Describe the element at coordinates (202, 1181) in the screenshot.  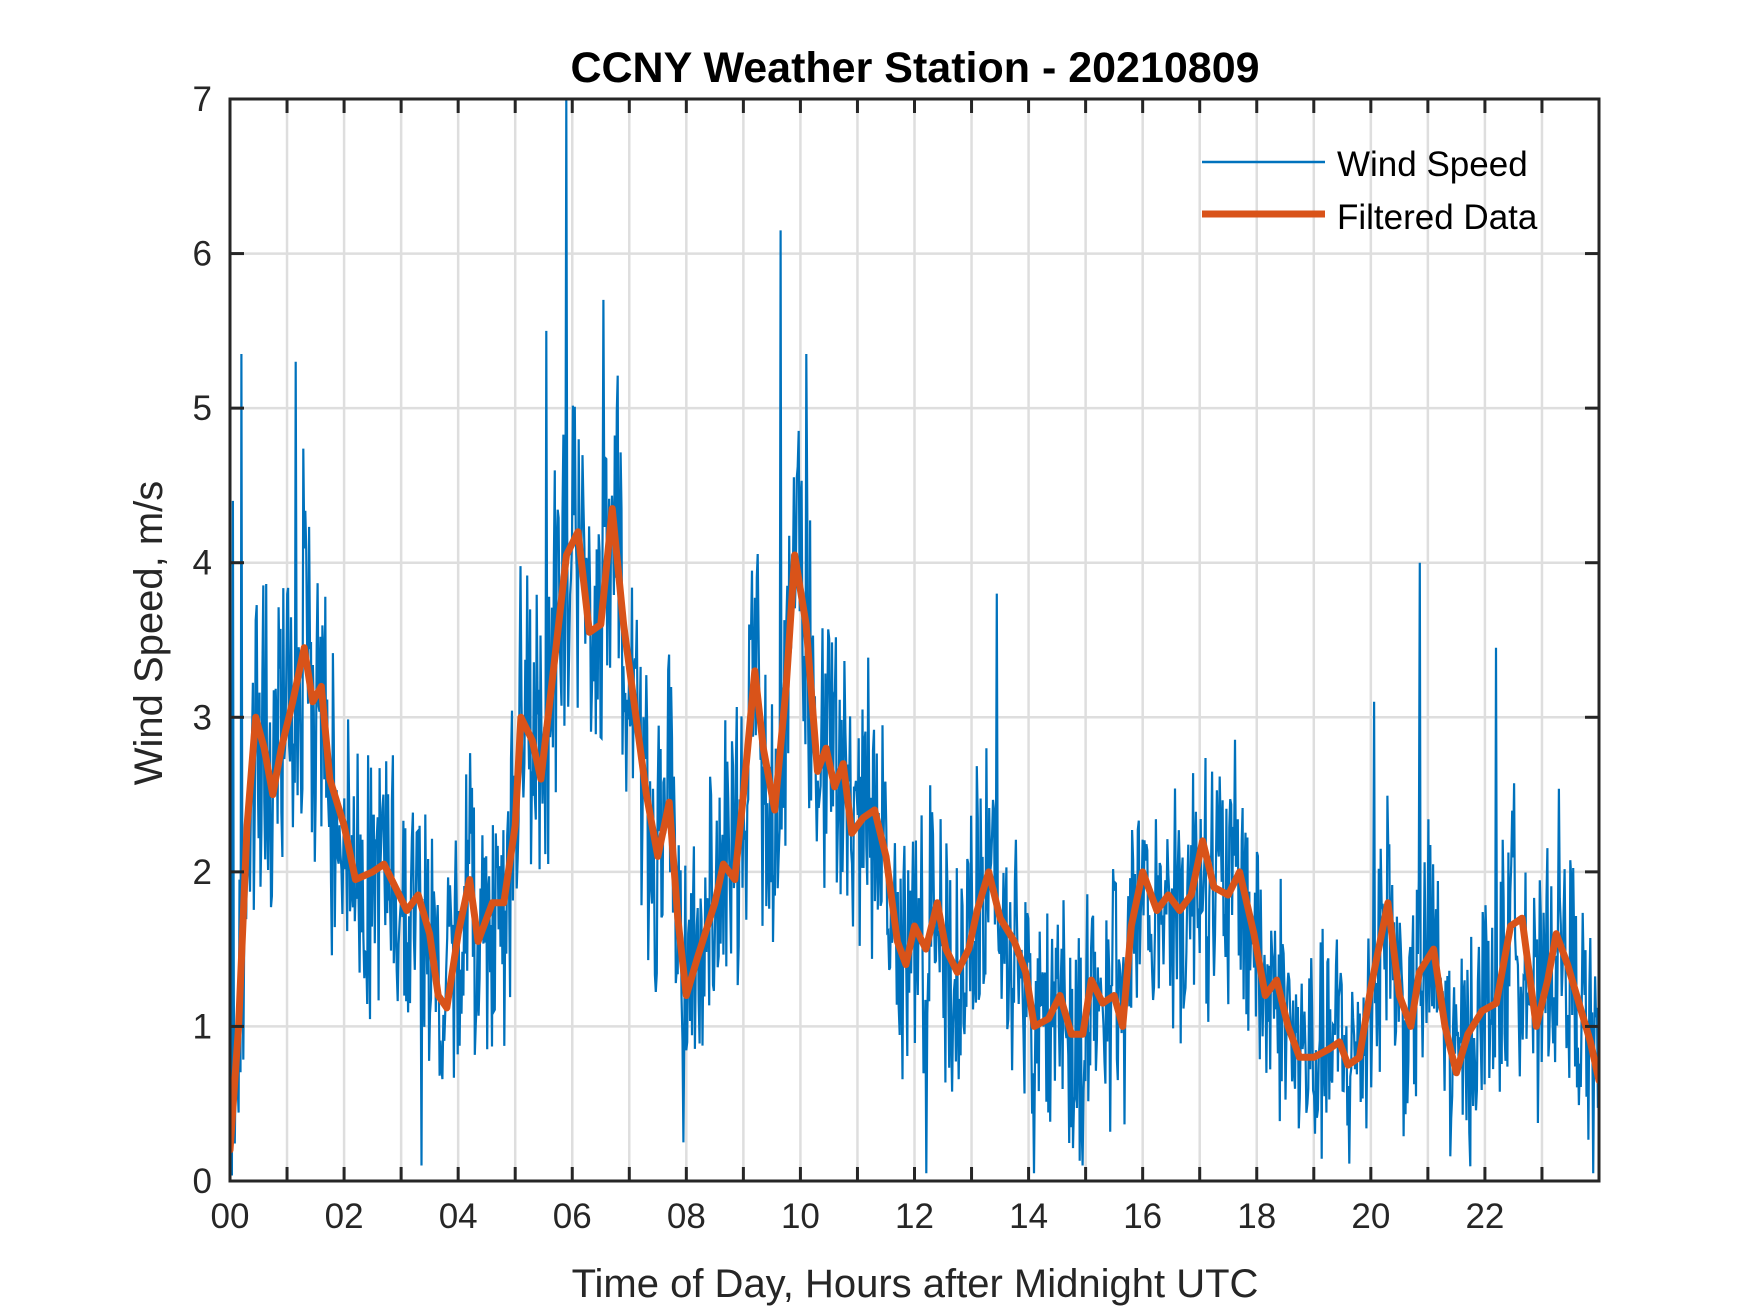
I see `y-tick-label: 0` at that location.